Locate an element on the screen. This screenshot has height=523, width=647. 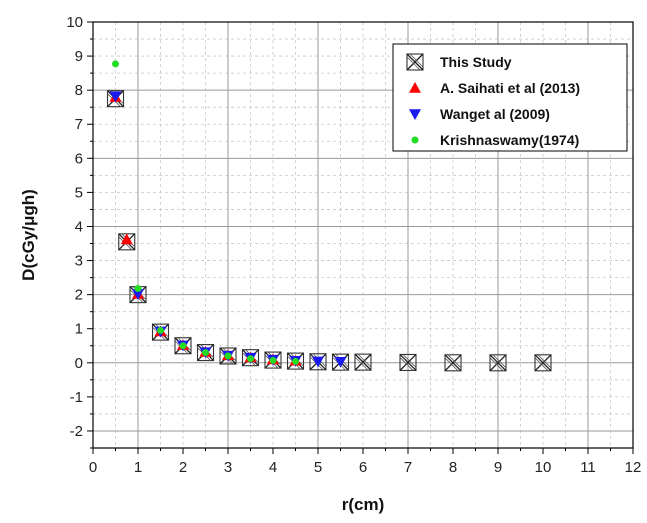
y-tick-label: 6 is located at coordinates (79, 158).